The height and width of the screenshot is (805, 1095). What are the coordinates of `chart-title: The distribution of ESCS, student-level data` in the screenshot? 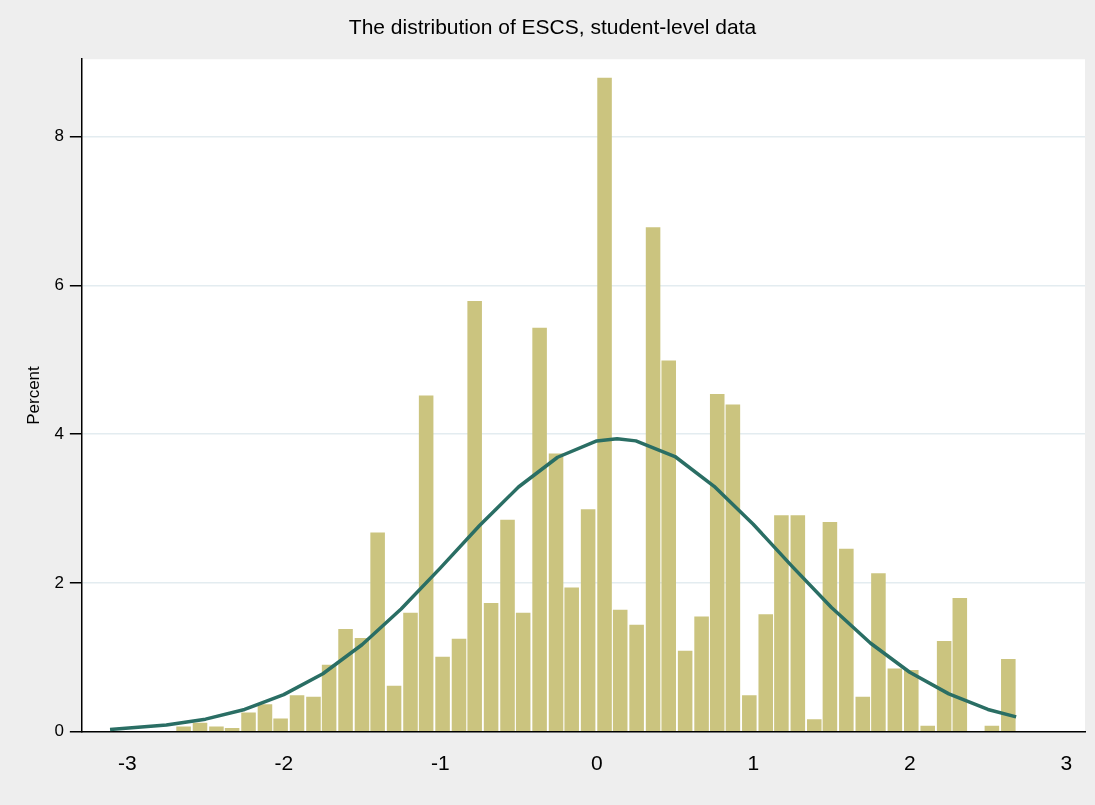 It's located at (552, 27).